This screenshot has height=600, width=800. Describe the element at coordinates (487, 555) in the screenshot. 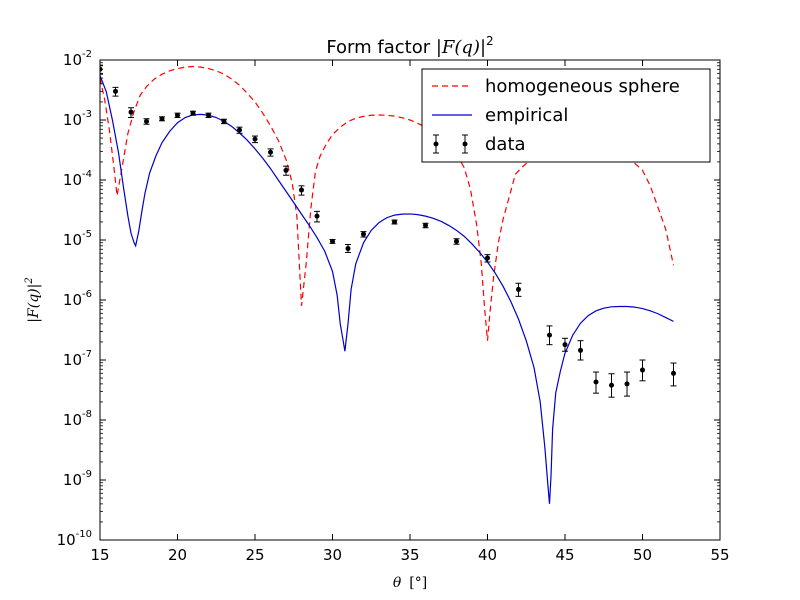

I see `x-tick-label: 40` at that location.